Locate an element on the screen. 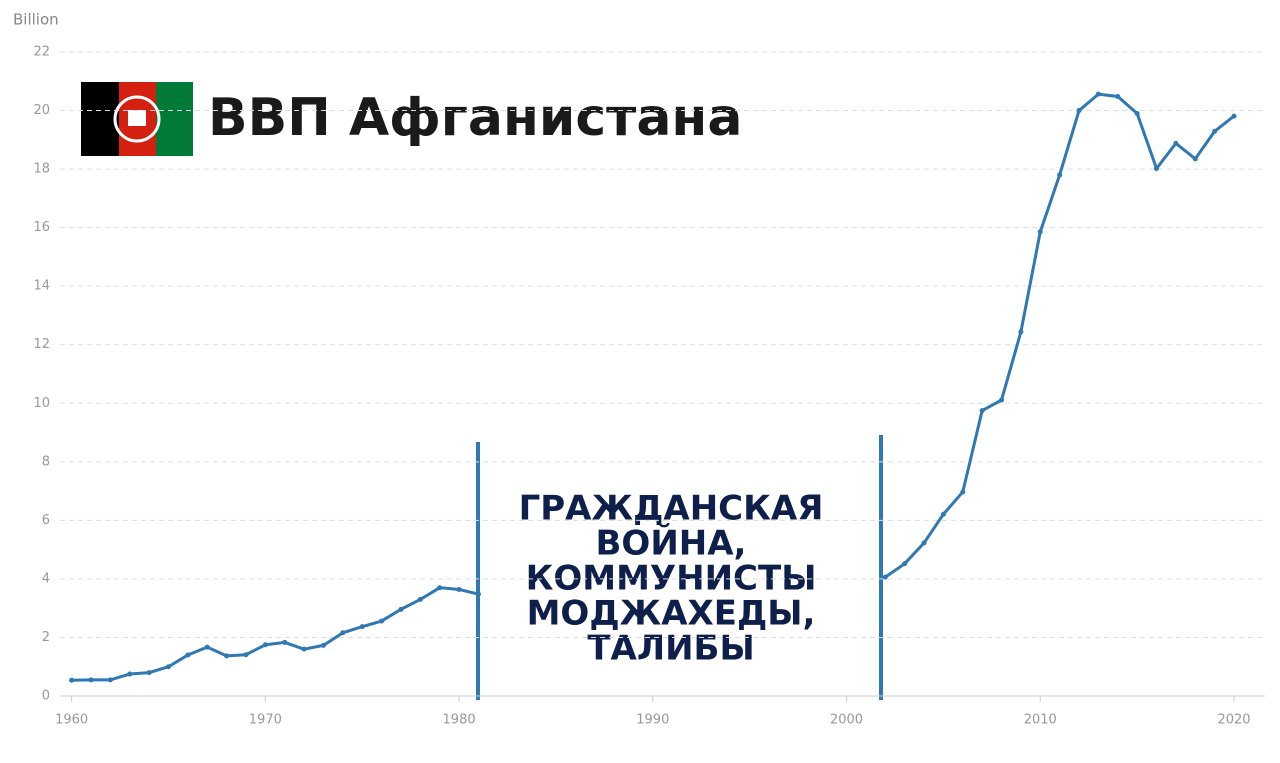 Image resolution: width=1280 pixels, height=763 pixels. annotation-line: ГРАЖДАНСКАЯ is located at coordinates (671, 509).